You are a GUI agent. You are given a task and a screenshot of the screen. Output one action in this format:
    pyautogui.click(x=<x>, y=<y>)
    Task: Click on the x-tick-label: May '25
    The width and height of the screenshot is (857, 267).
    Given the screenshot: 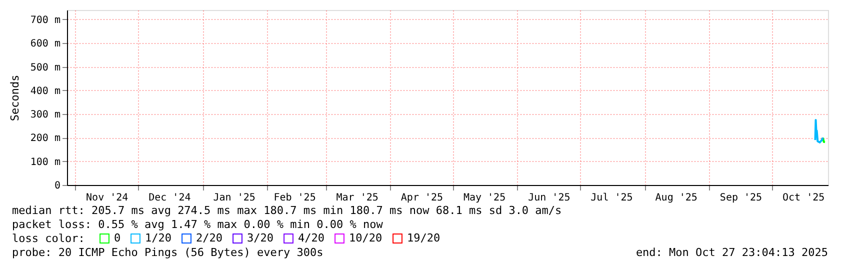 What is the action you would take?
    pyautogui.click(x=484, y=198)
    